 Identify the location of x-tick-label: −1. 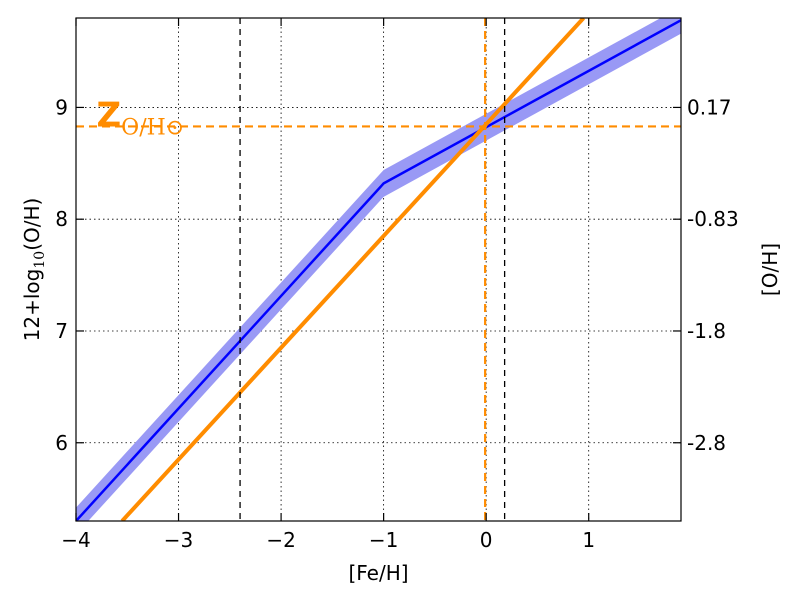
(383, 540).